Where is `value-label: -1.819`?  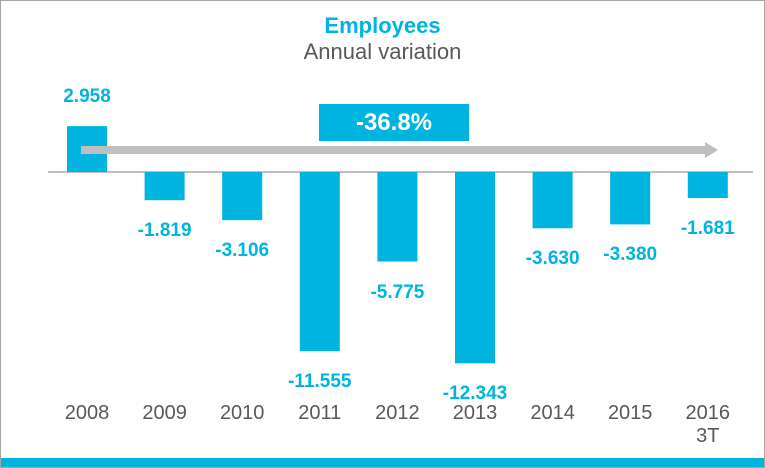
value-label: -1.819 is located at coordinates (164, 231).